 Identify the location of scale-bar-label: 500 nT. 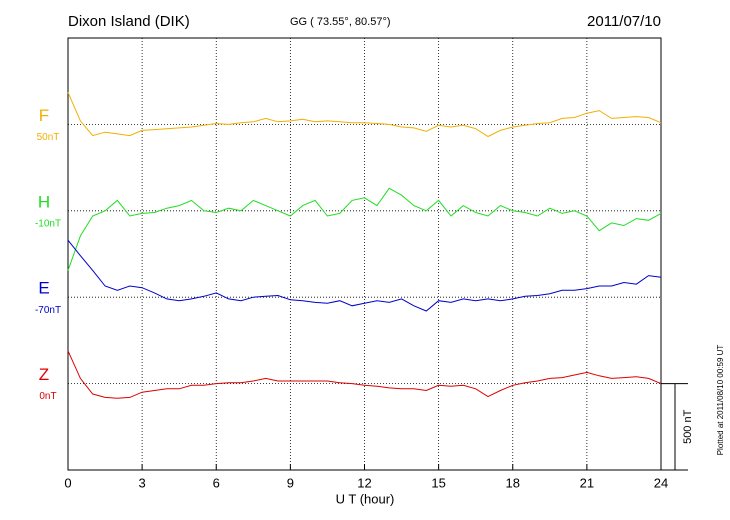
(688, 426).